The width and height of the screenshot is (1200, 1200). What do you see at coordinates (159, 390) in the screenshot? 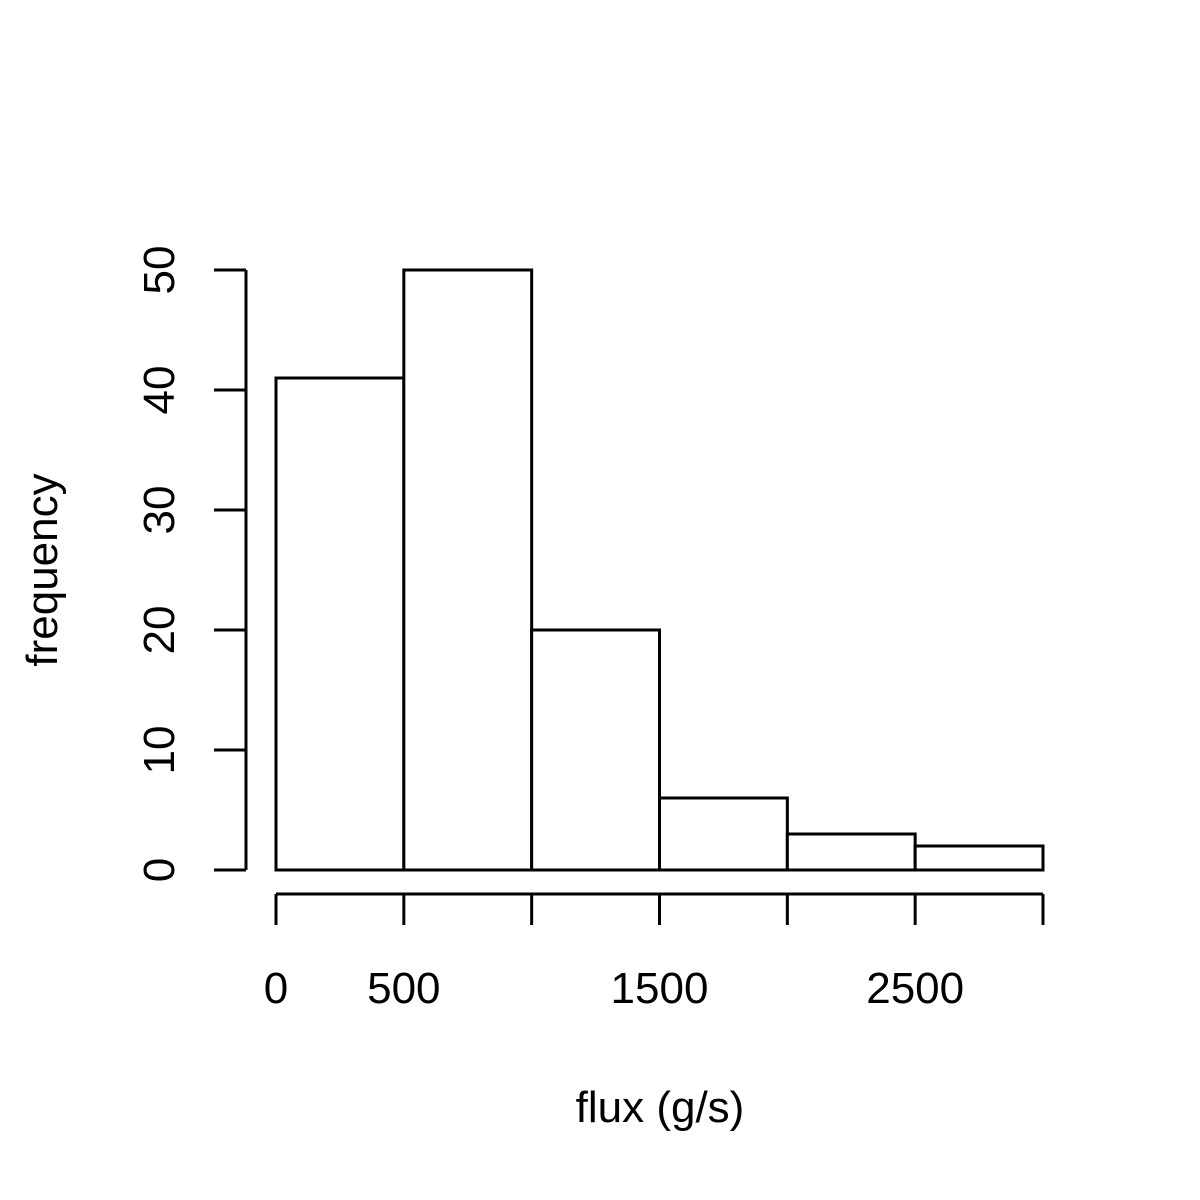
I see `y-tick-label: 40` at bounding box center [159, 390].